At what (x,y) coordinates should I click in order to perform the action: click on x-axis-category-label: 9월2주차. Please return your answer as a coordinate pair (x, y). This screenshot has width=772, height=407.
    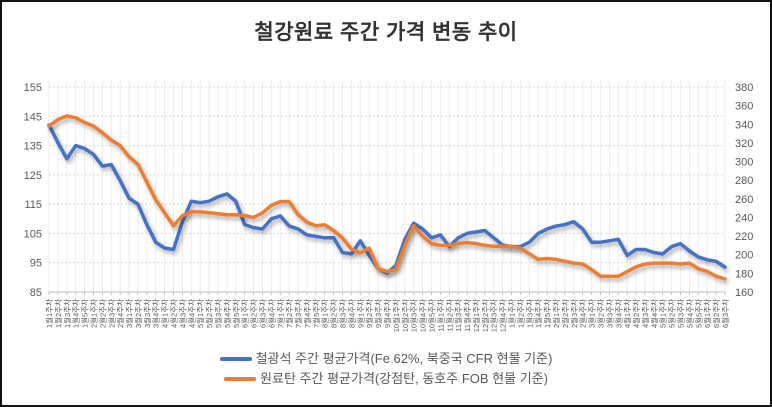
    Looking at the image, I should click on (369, 313).